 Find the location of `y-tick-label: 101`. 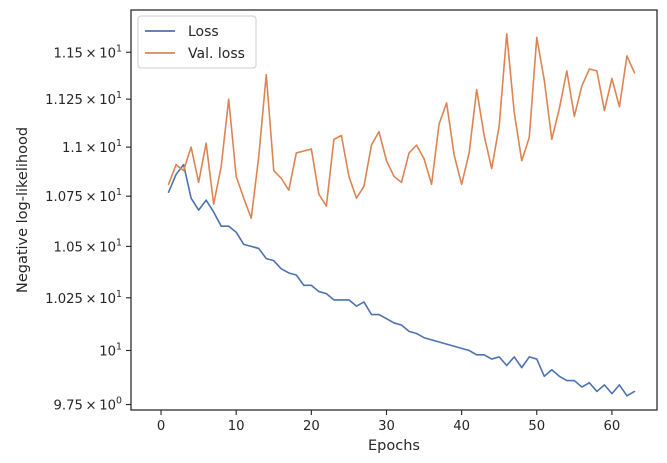

y-tick-label: 101 is located at coordinates (110, 350).